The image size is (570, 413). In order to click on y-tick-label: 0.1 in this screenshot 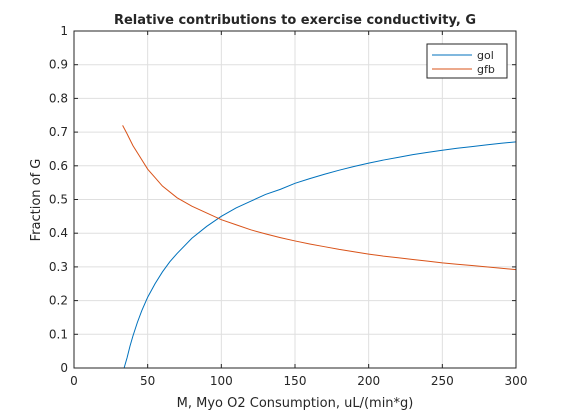, I will do `click(58, 334)`.